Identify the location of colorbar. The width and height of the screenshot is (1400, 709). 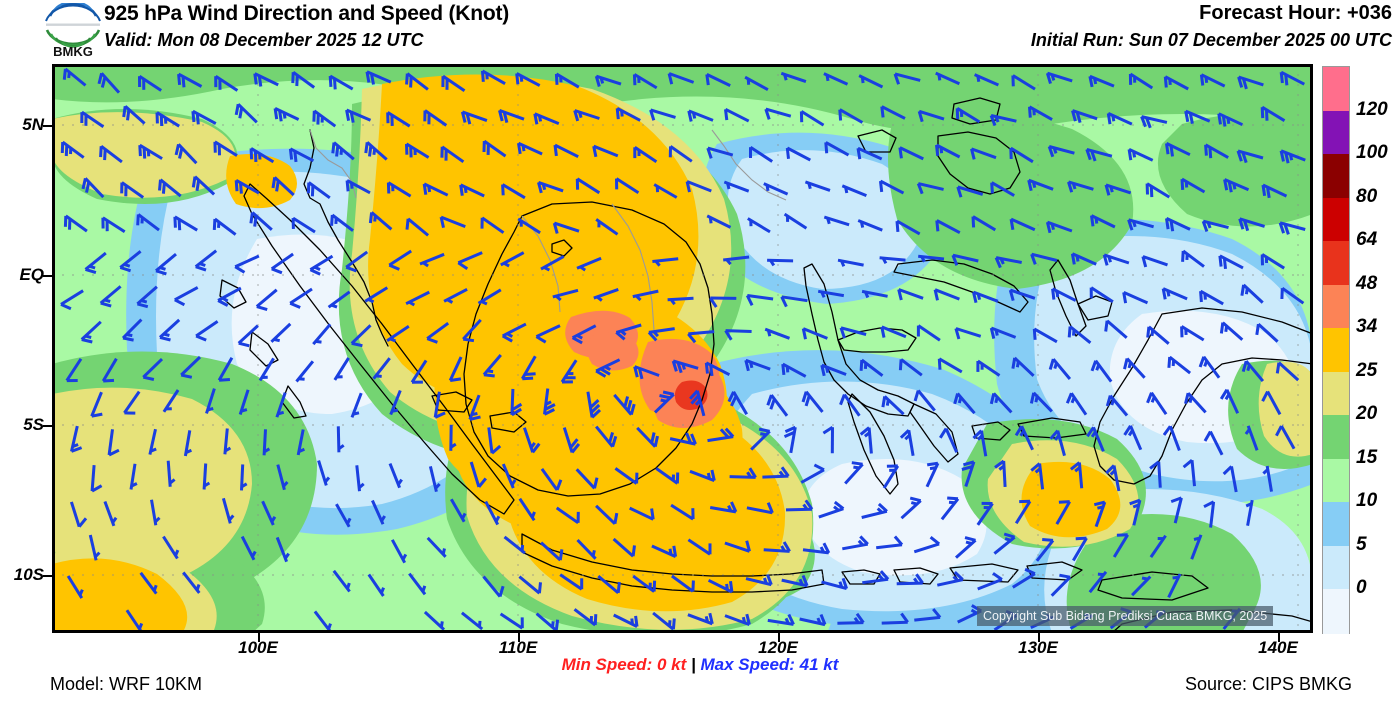
(1336, 350).